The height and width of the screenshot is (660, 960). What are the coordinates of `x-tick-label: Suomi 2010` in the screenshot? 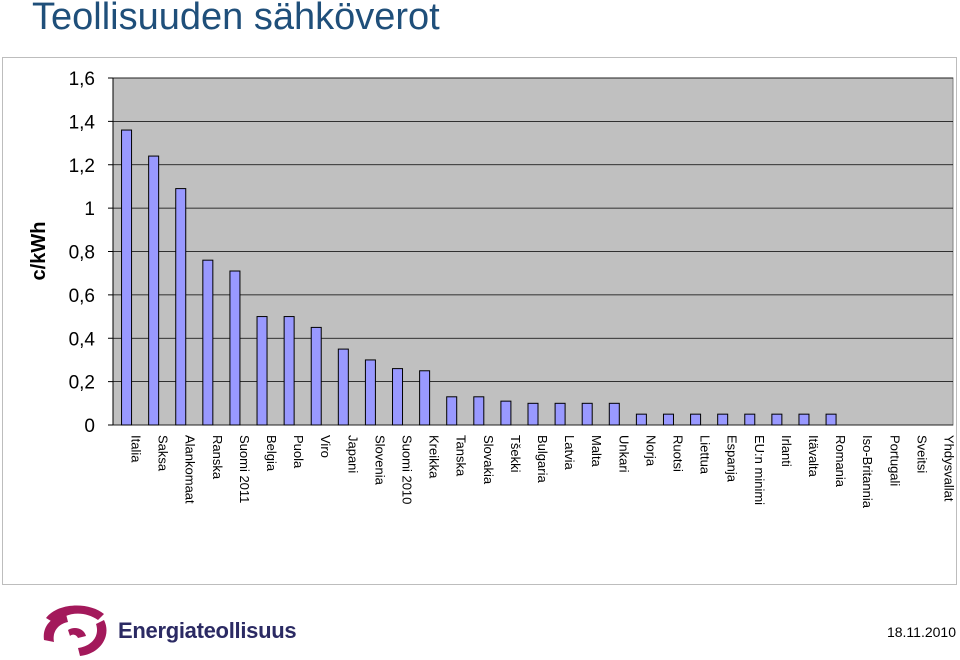 It's located at (407, 469).